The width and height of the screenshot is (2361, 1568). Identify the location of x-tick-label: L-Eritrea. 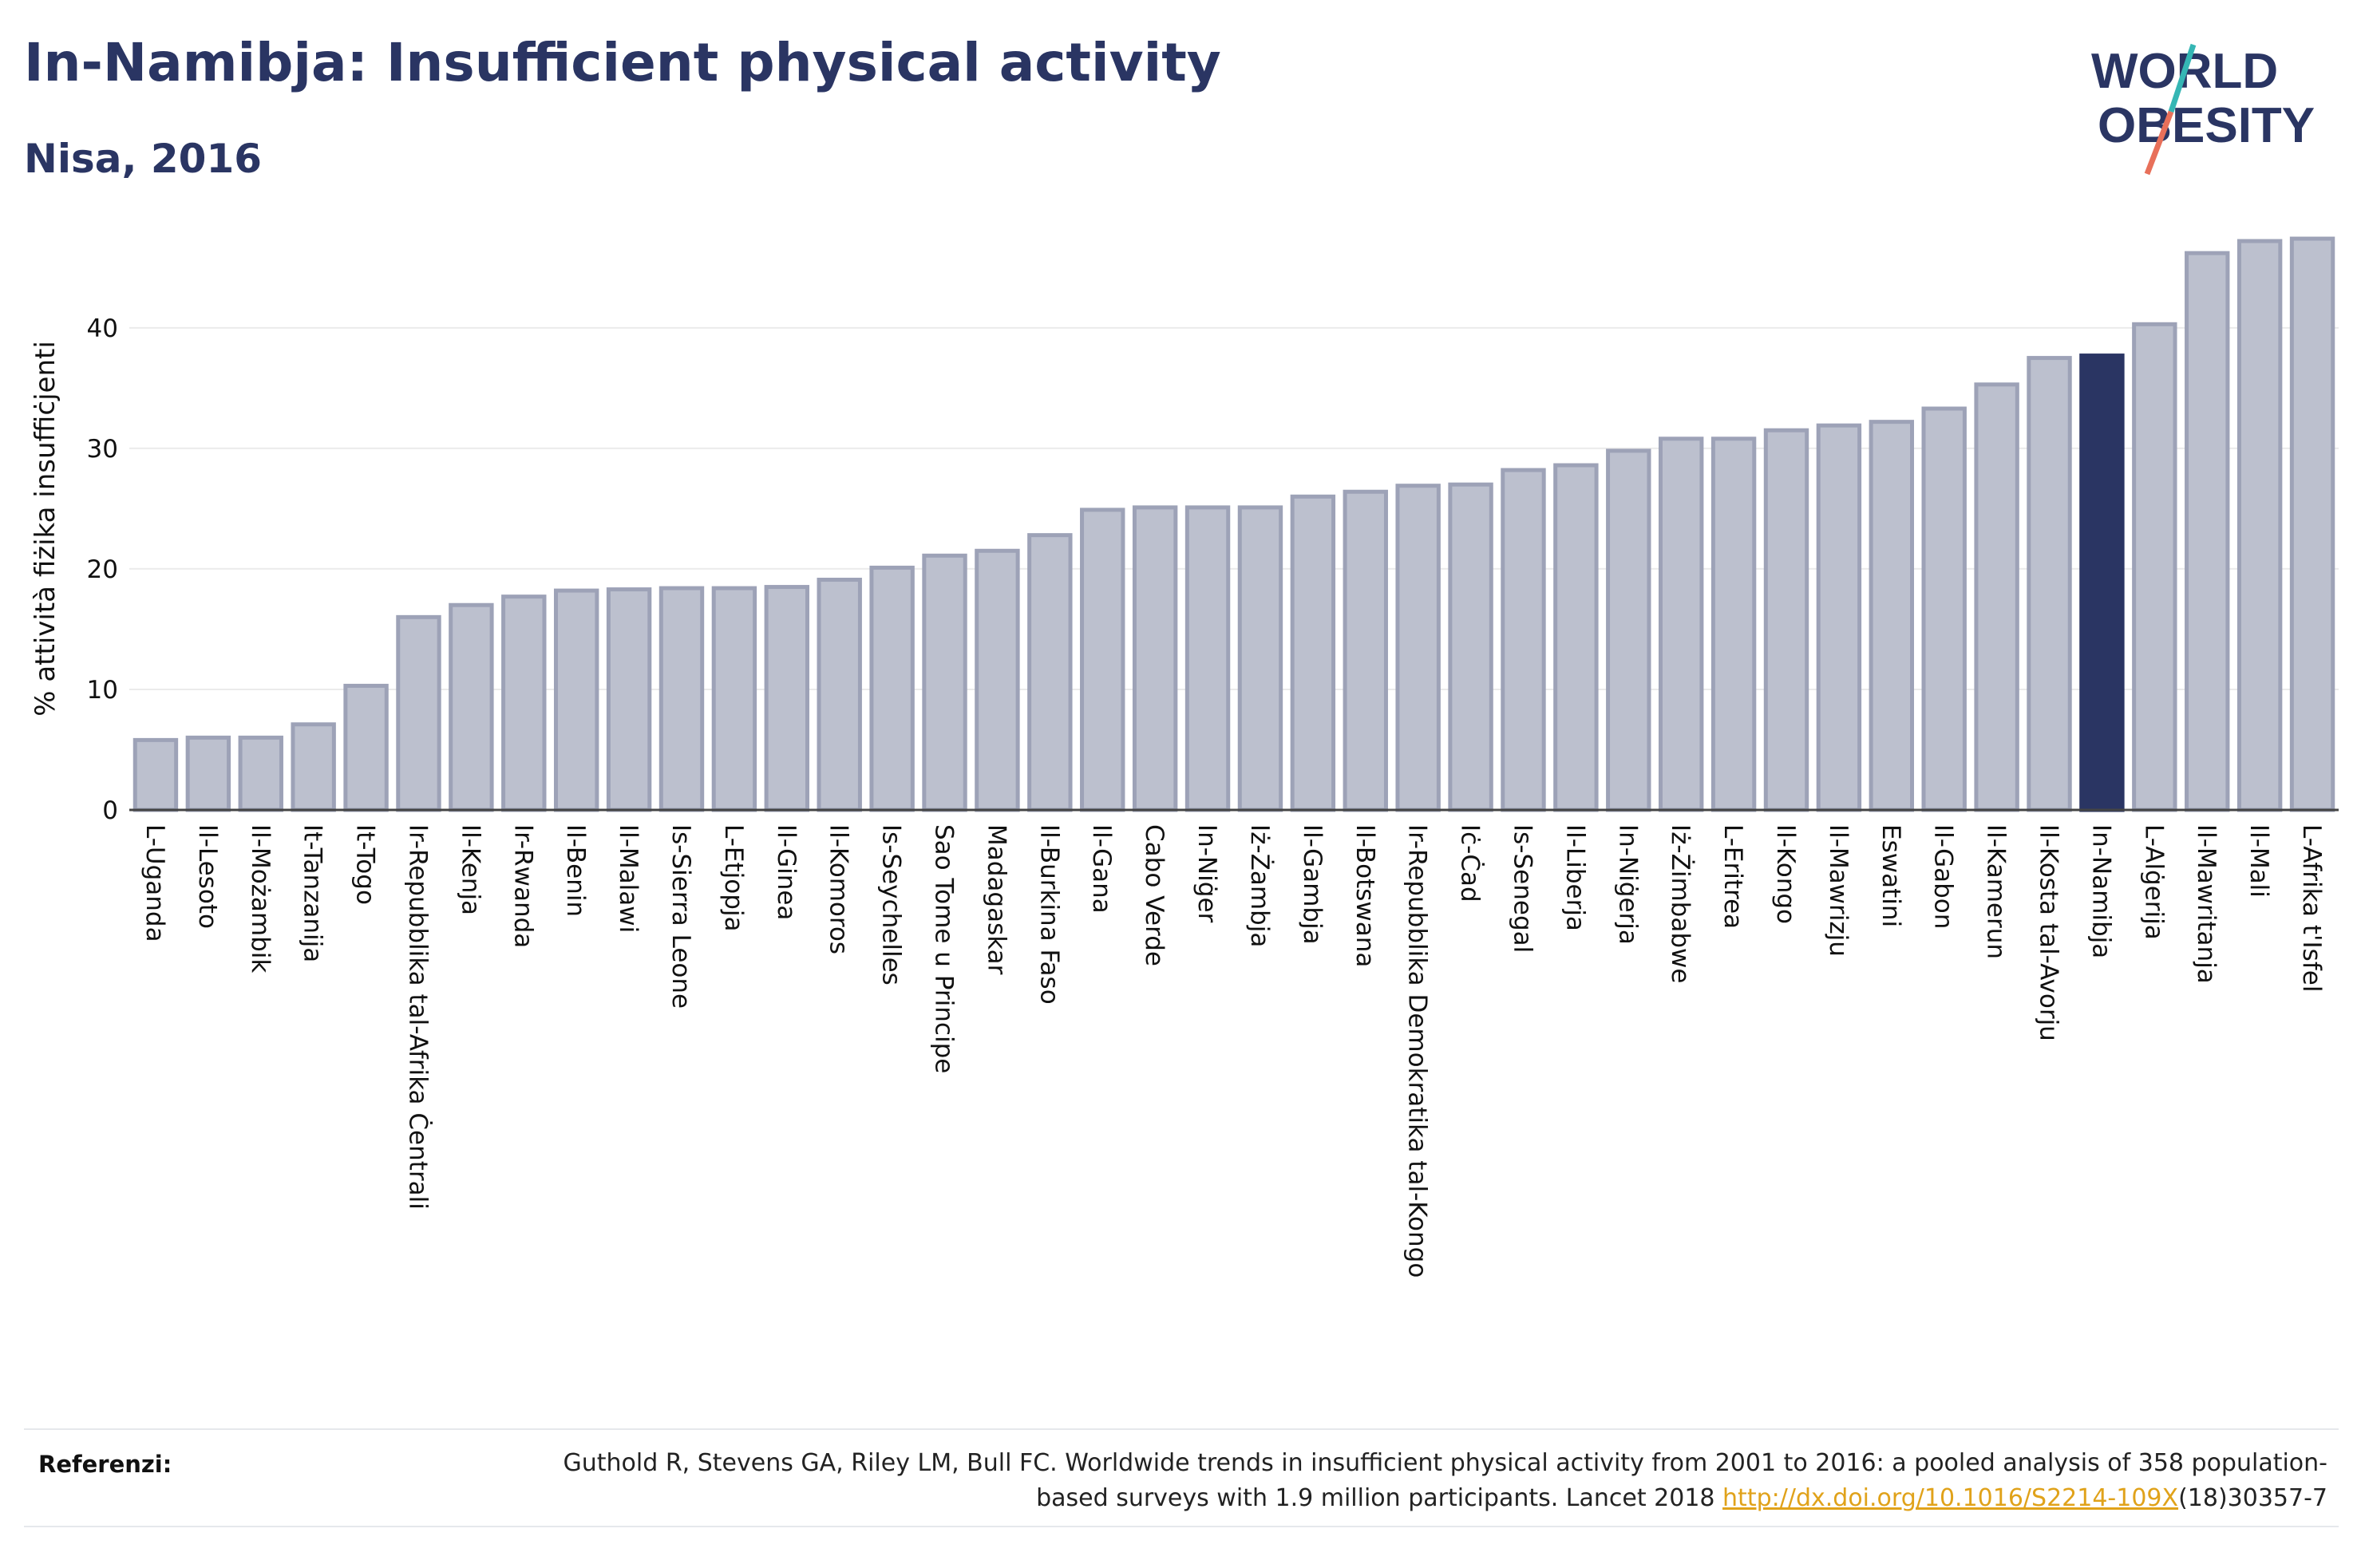
(1732, 876).